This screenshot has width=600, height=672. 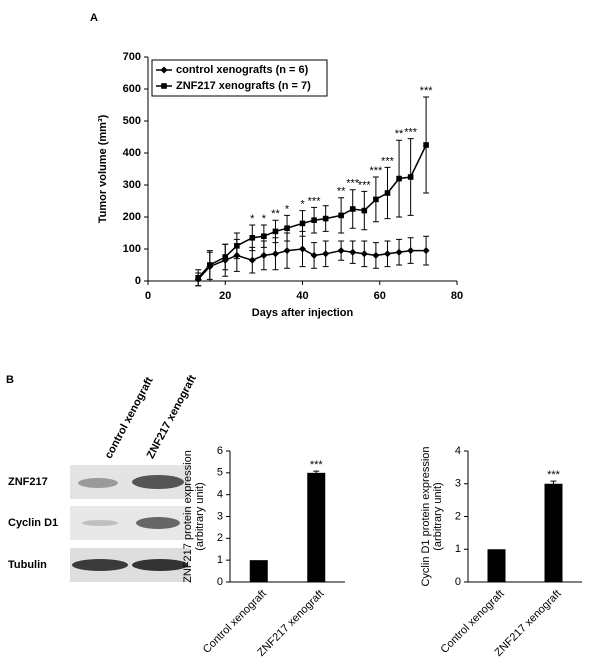 I want to click on x-axis-label: Days after injection, so click(x=303, y=313).